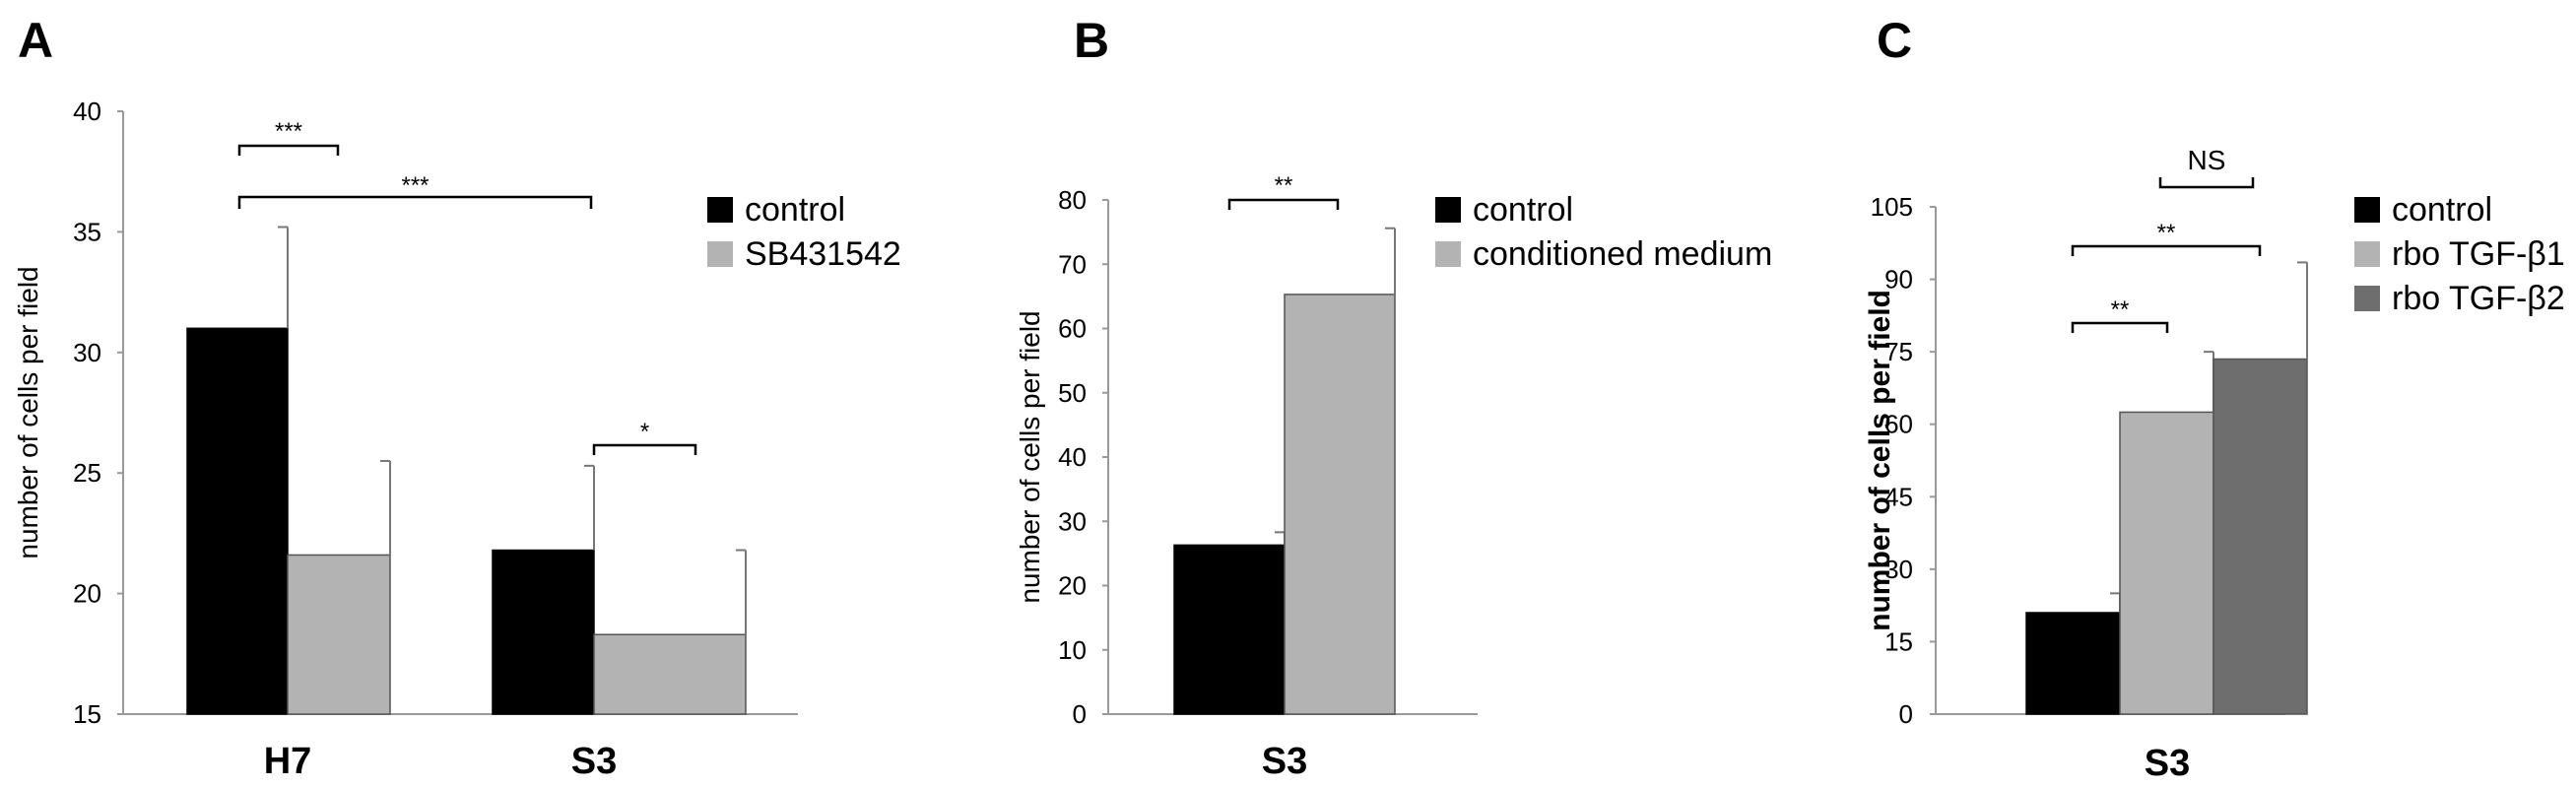  I want to click on panel-letter: A, so click(35, 40).